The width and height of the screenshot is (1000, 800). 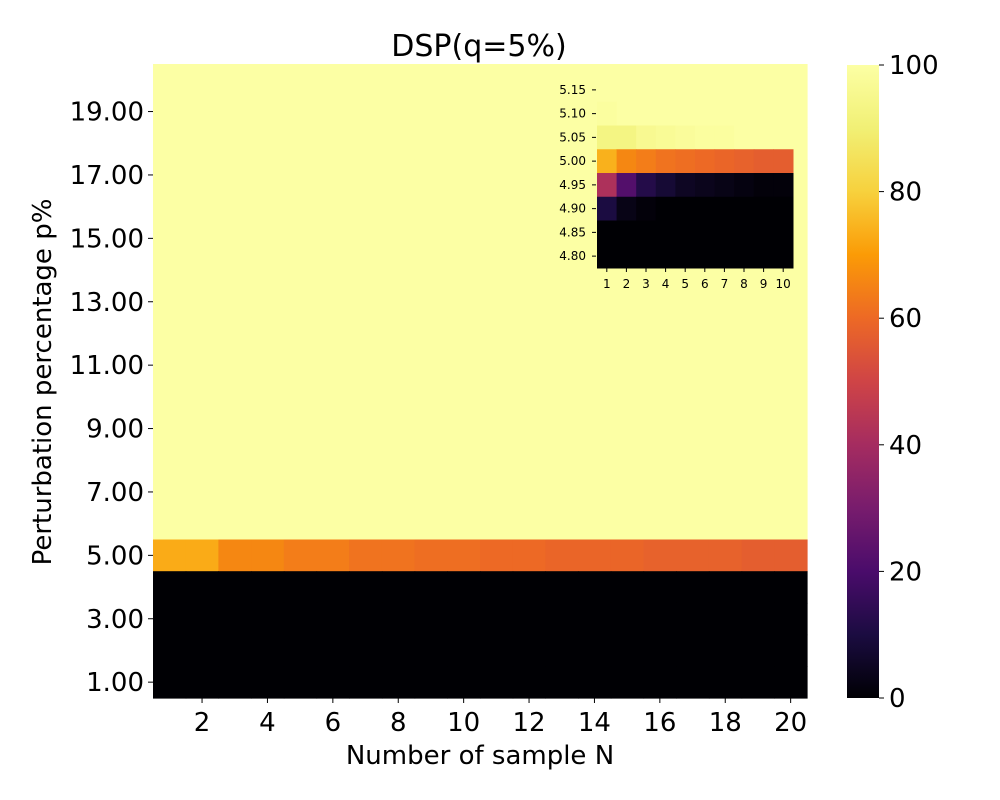 What do you see at coordinates (909, 382) in the screenshot?
I see `colorbar-ticks: 100 80 60 40 20 0` at bounding box center [909, 382].